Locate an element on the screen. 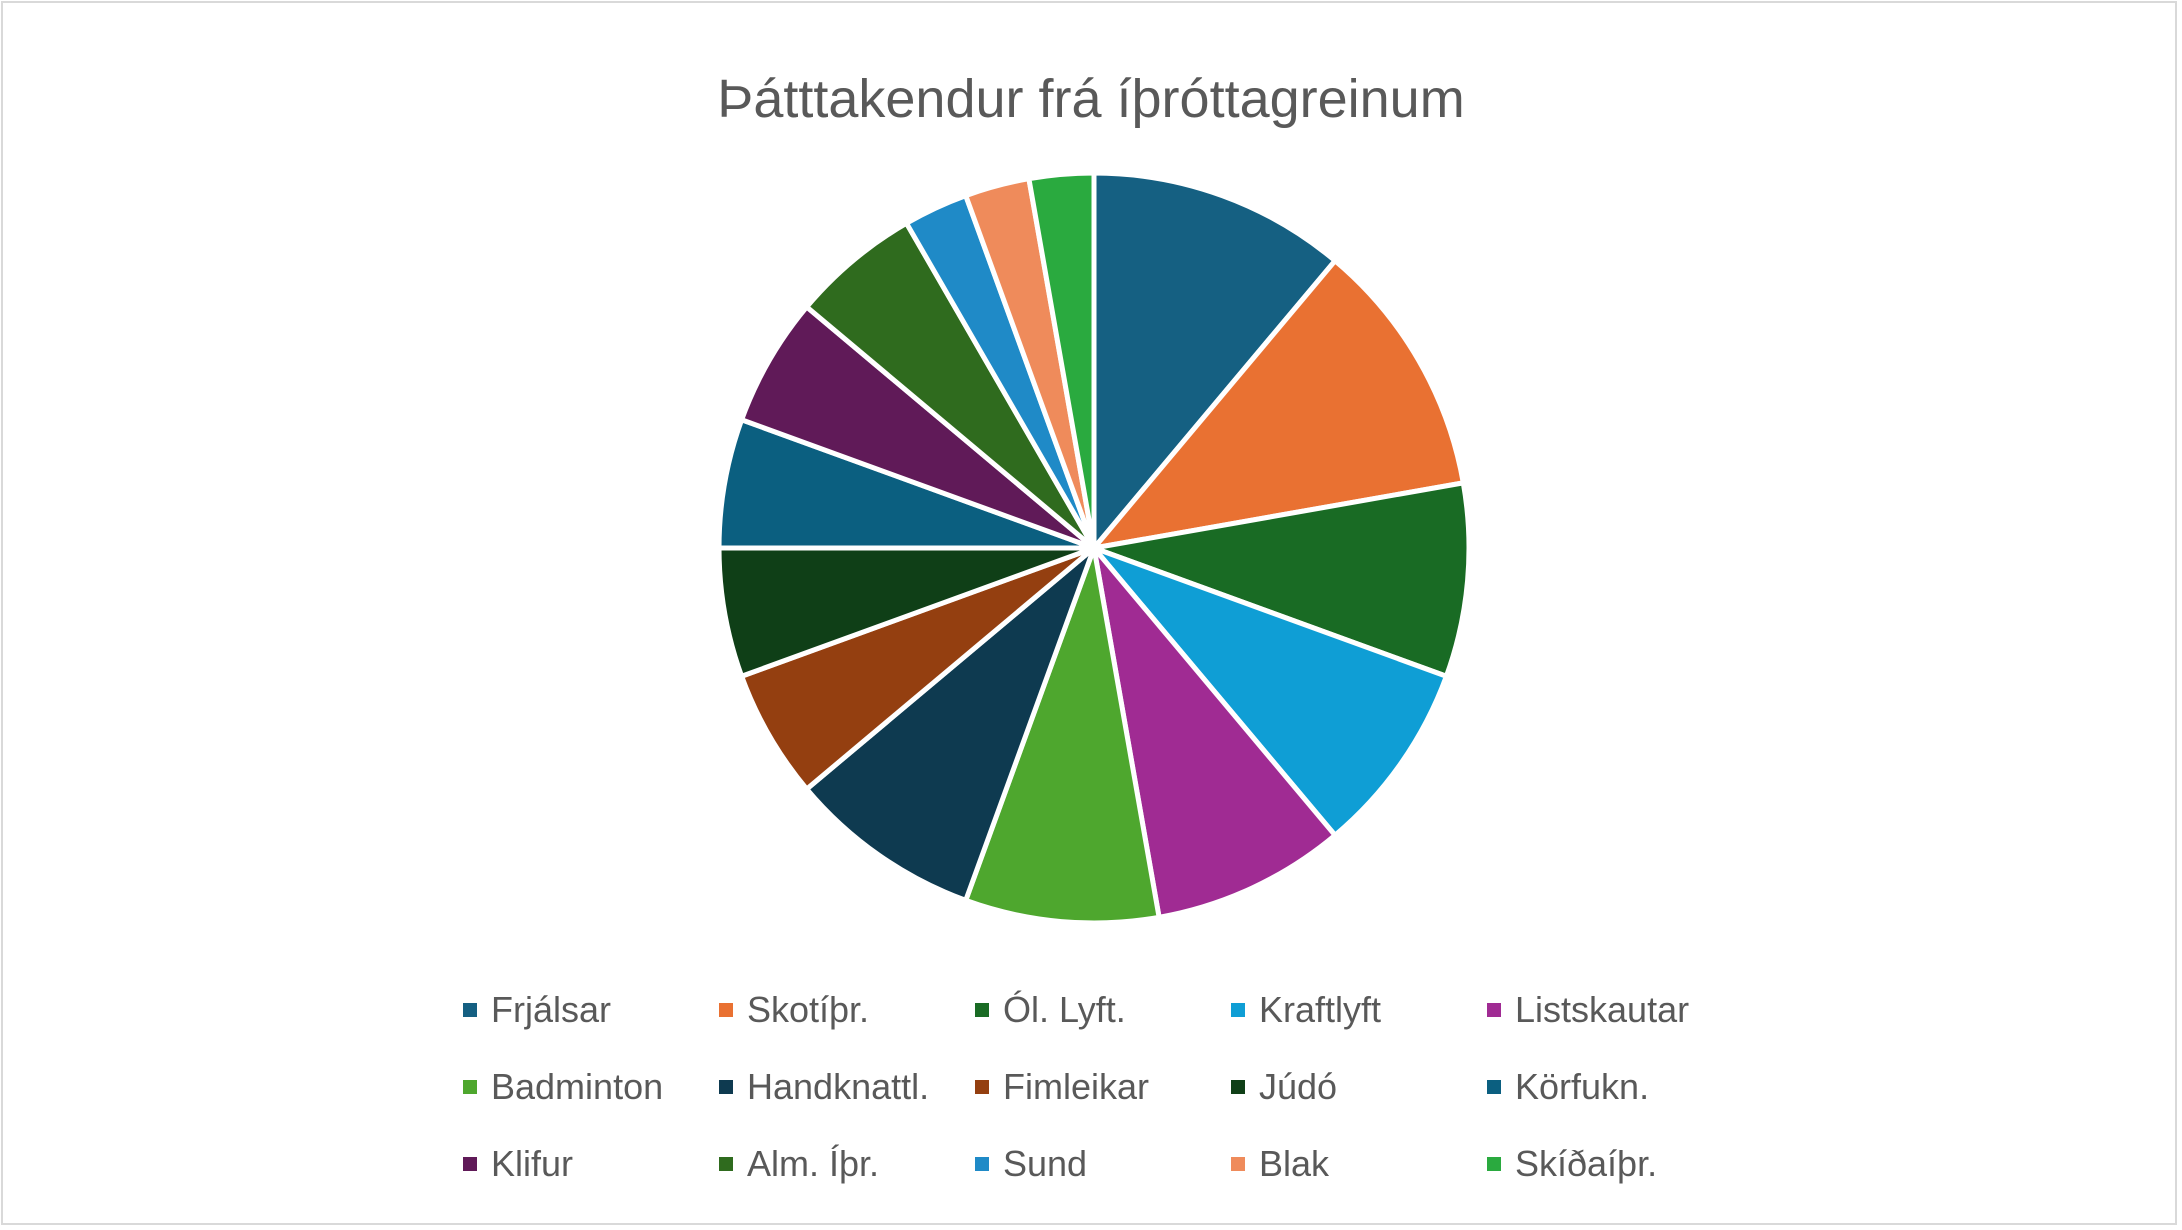 The width and height of the screenshot is (2182, 1230). legend-item: Badminton is located at coordinates (563, 1087).